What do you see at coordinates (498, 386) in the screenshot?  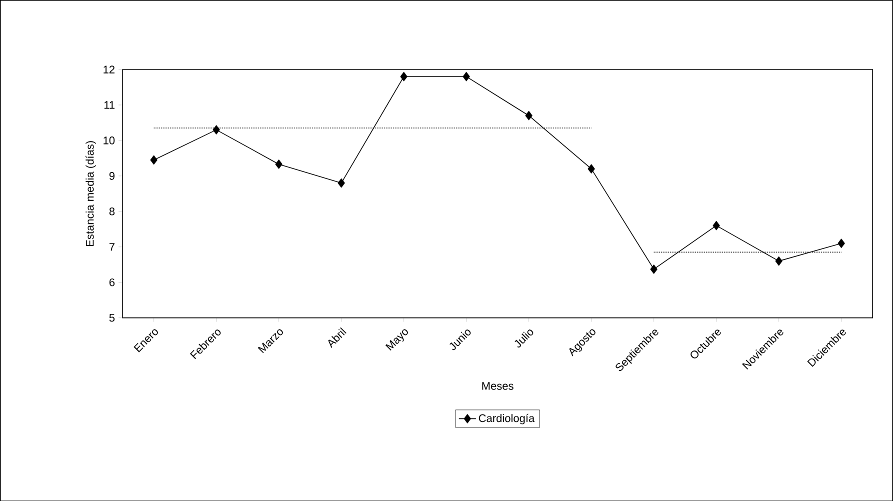 I see `x-axis-title: Meses` at bounding box center [498, 386].